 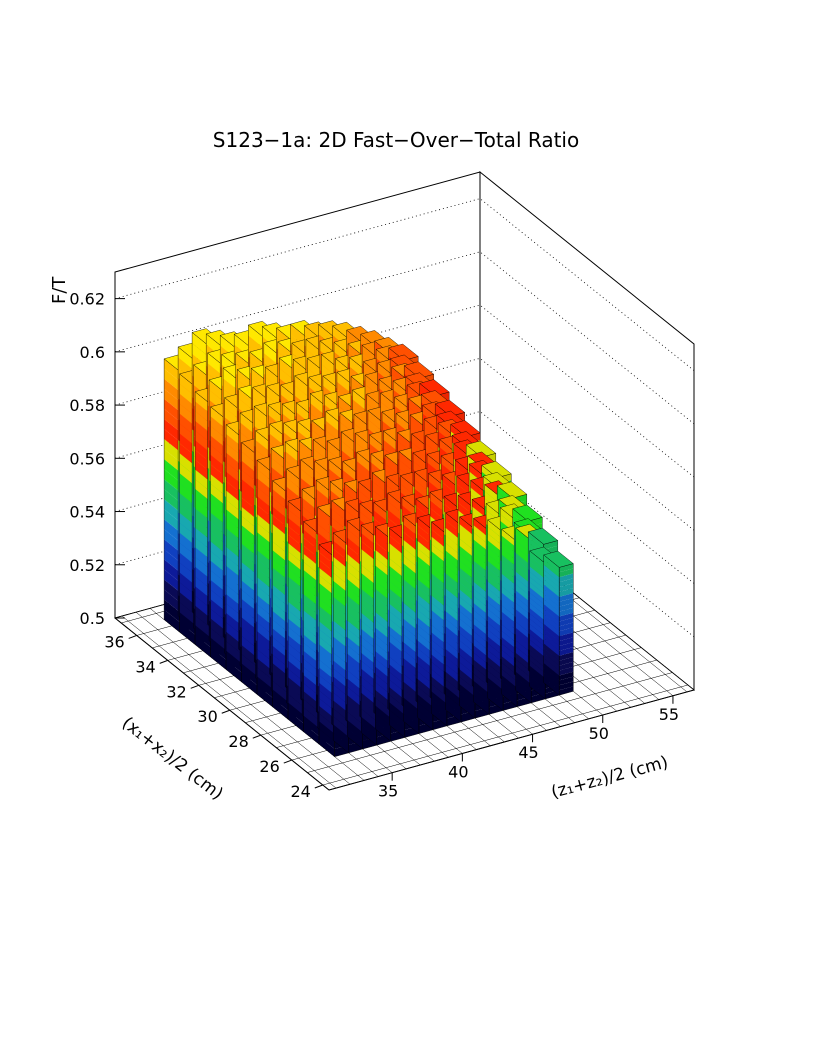 What do you see at coordinates (396, 140) in the screenshot?
I see `chart-title: S123−1a: 2D Fast−Over−Total Ratio` at bounding box center [396, 140].